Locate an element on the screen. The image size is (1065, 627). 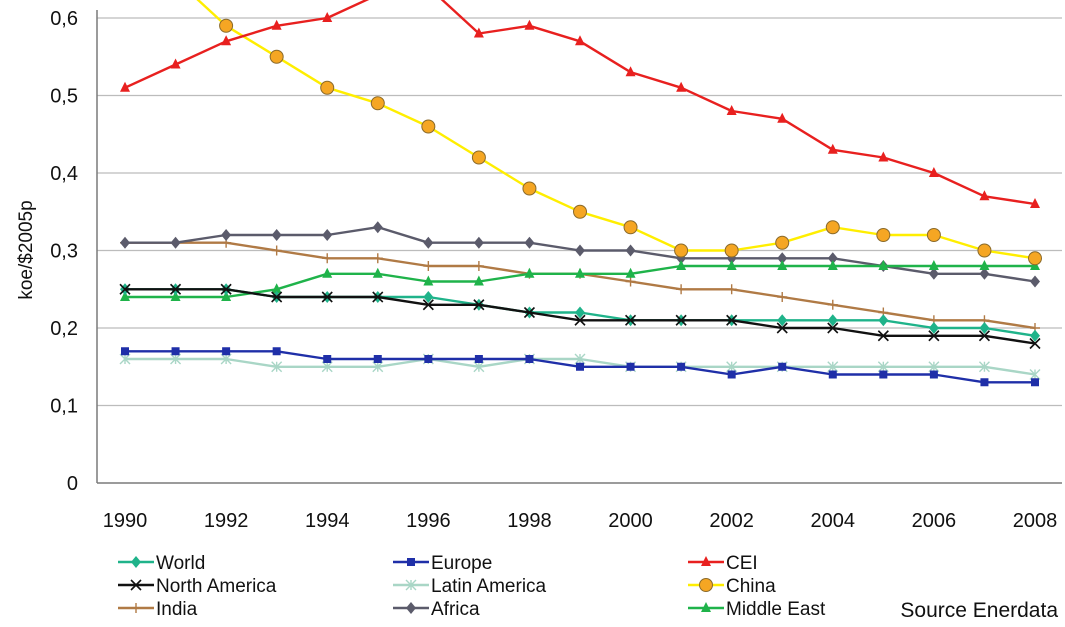
legend-item: Middle East is located at coordinates (757, 609).